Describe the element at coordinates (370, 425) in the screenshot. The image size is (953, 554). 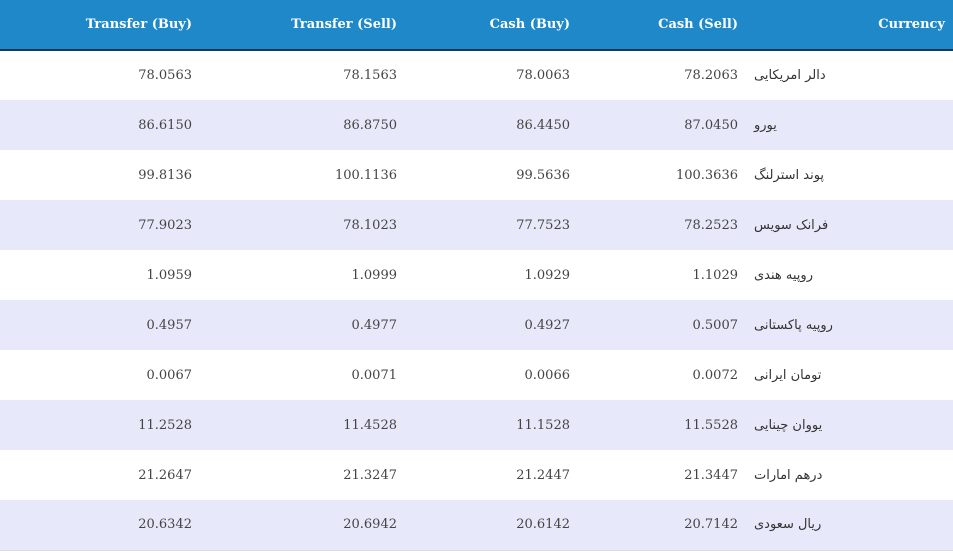
I see `cell-transfer-sell: 11.4528` at that location.